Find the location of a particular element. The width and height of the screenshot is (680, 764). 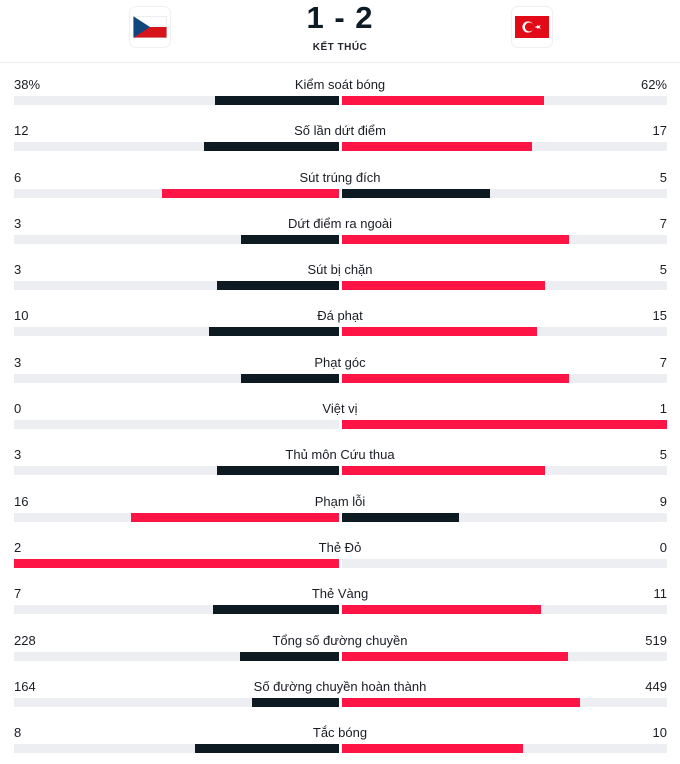

stat-row: 10 Đá phạt 15 is located at coordinates (340, 317).